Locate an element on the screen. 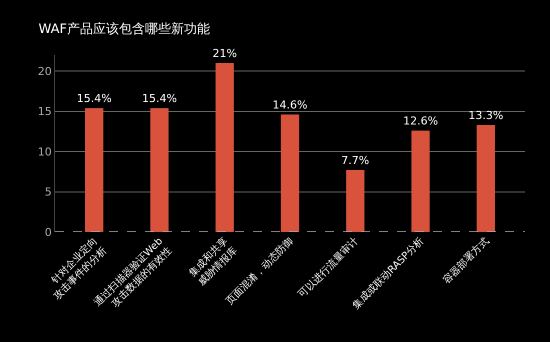 The image size is (550, 342). y-tick-label: 10 is located at coordinates (45, 151).